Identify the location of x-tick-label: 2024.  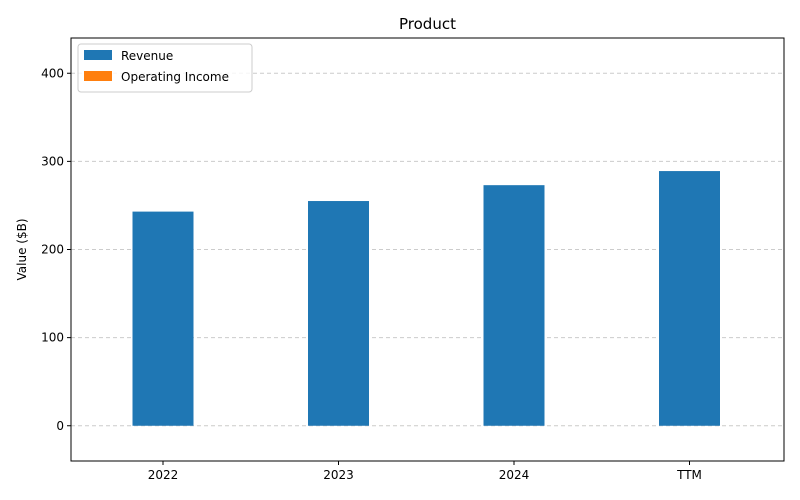
(514, 475).